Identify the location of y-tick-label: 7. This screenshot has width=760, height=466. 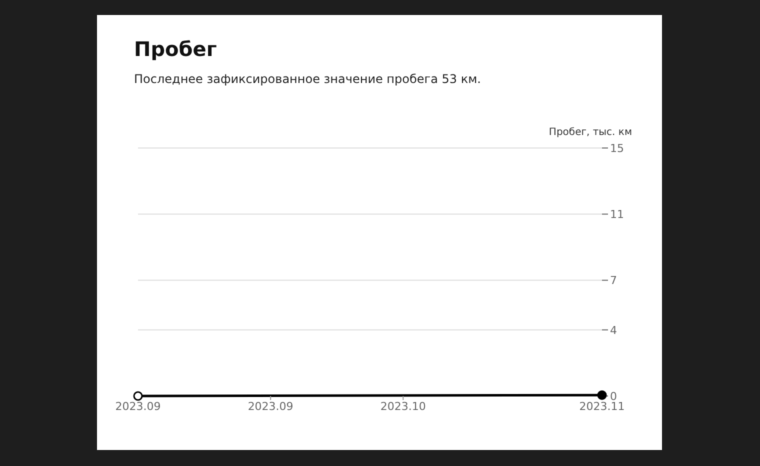
(613, 281).